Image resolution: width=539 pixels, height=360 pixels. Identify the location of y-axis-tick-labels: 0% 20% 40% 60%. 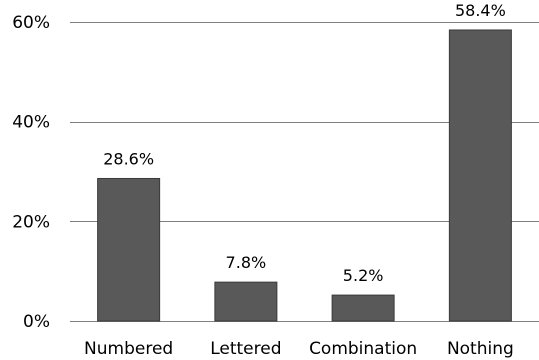
(31, 172).